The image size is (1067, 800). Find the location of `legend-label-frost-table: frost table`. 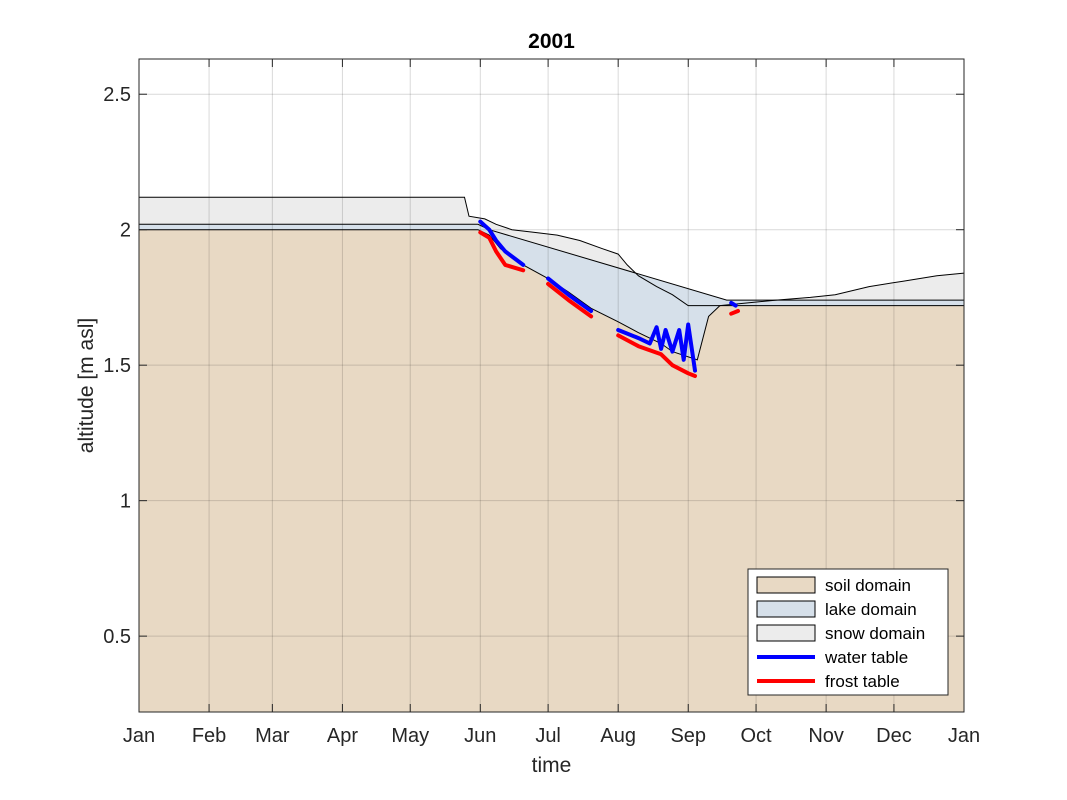

legend-label-frost-table: frost table is located at coordinates (862, 681).